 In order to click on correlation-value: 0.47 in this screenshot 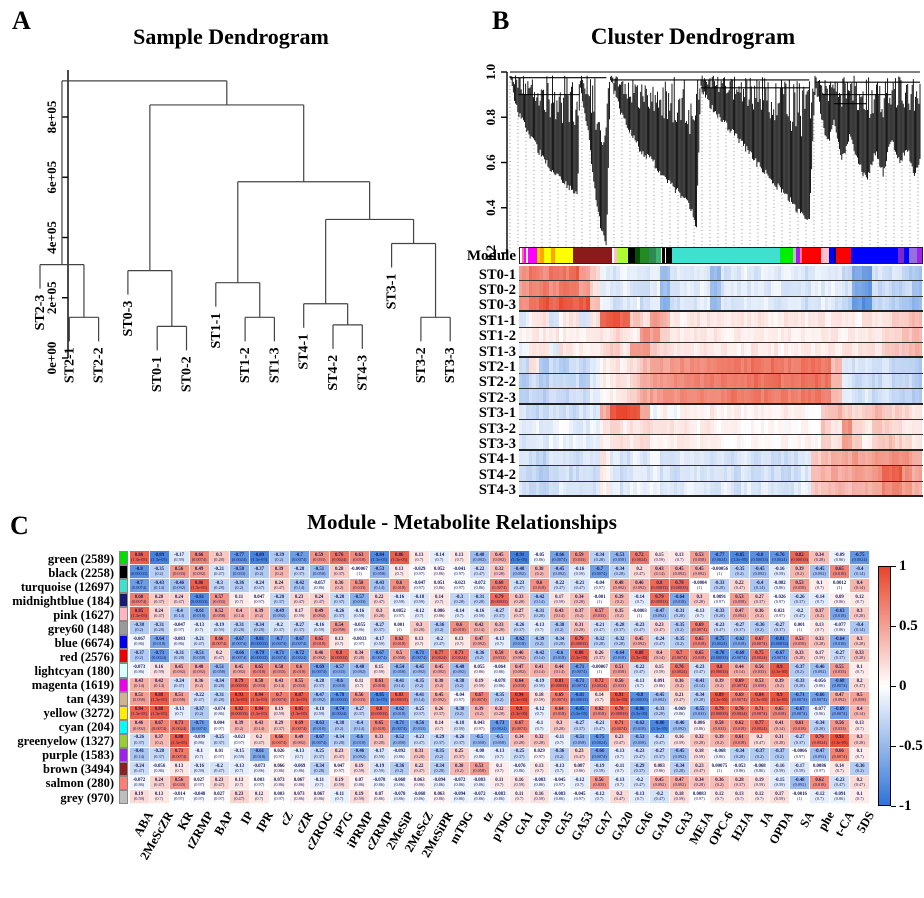, I will do `click(739, 611)`.